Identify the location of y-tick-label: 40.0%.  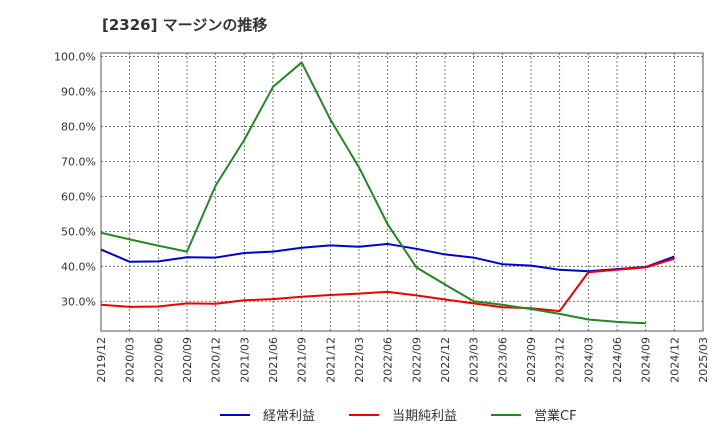
(78, 266).